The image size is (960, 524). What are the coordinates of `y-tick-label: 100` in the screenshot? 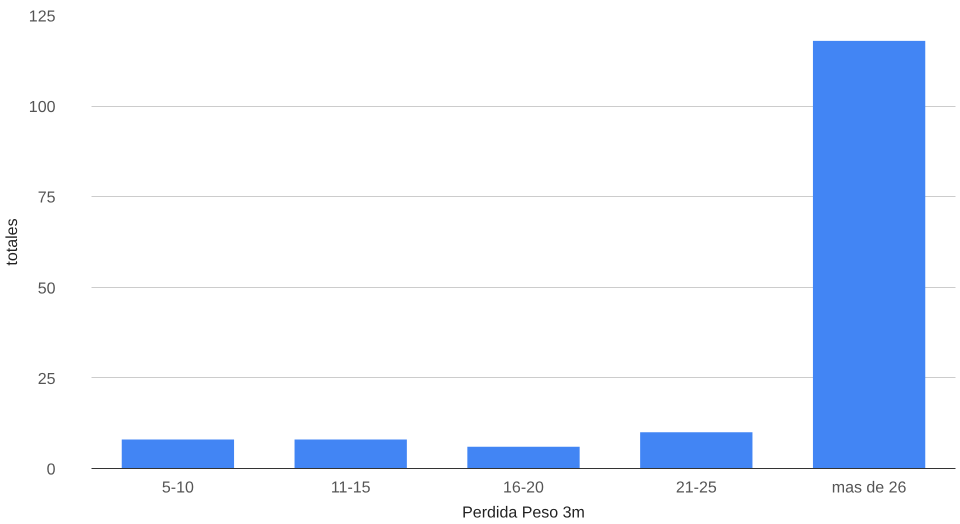 It's located at (42, 107).